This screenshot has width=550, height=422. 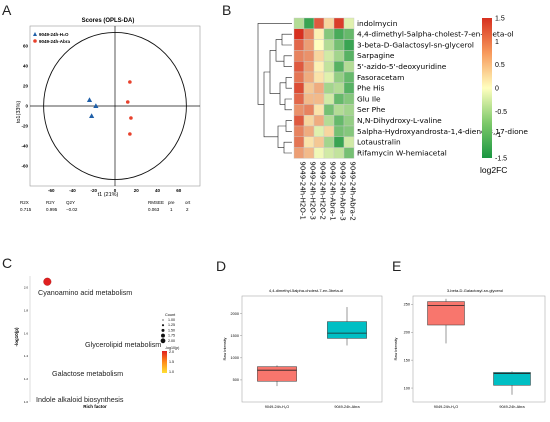 I want to click on enrichment-ytick: 1.4, so click(x=26, y=356).